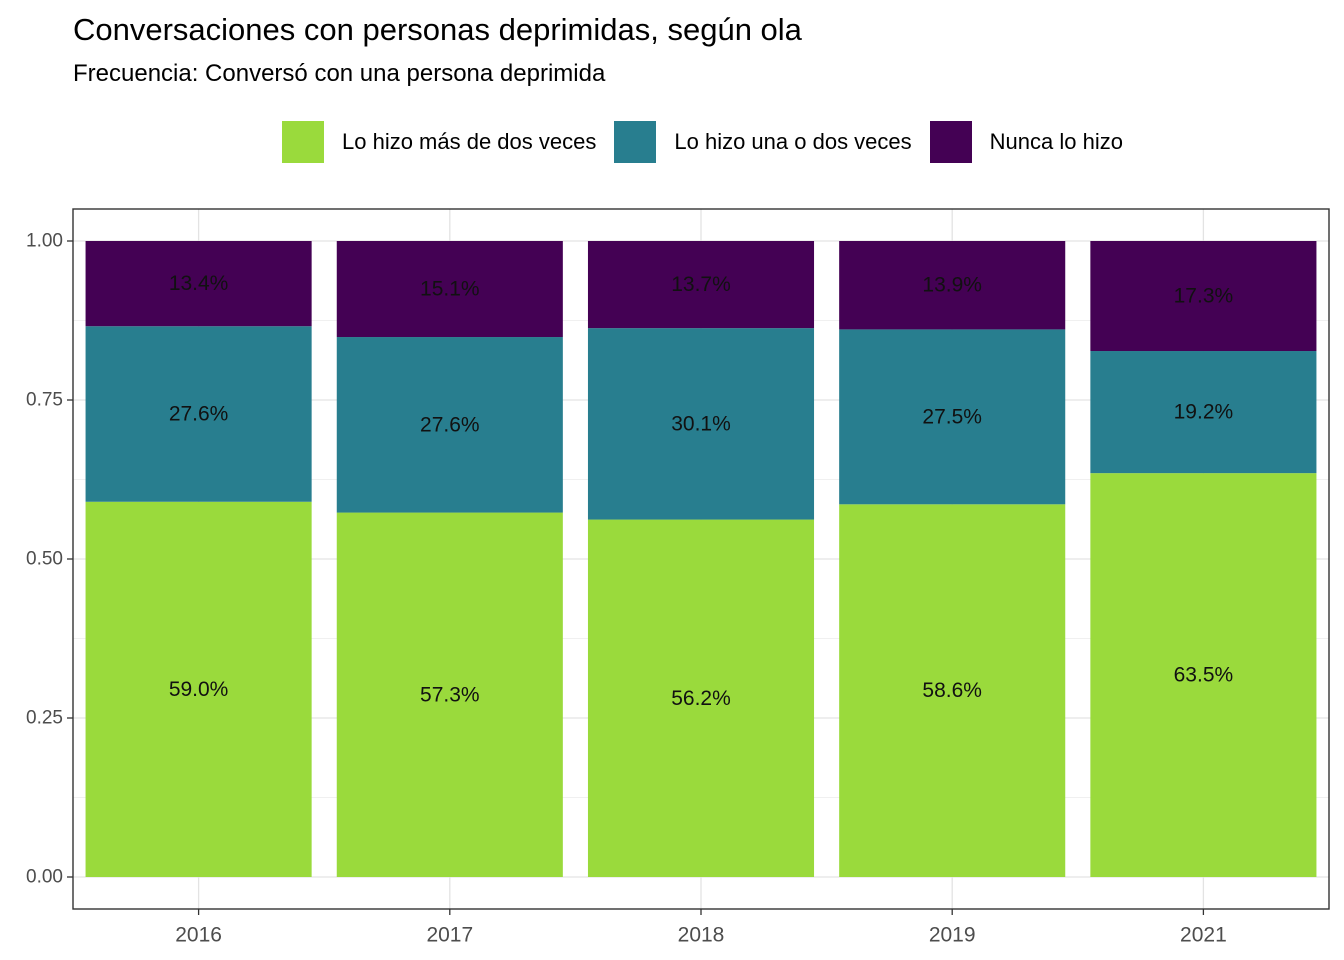 The image size is (1344, 960). Describe the element at coordinates (44, 718) in the screenshot. I see `y-tick-label: 0.25` at that location.